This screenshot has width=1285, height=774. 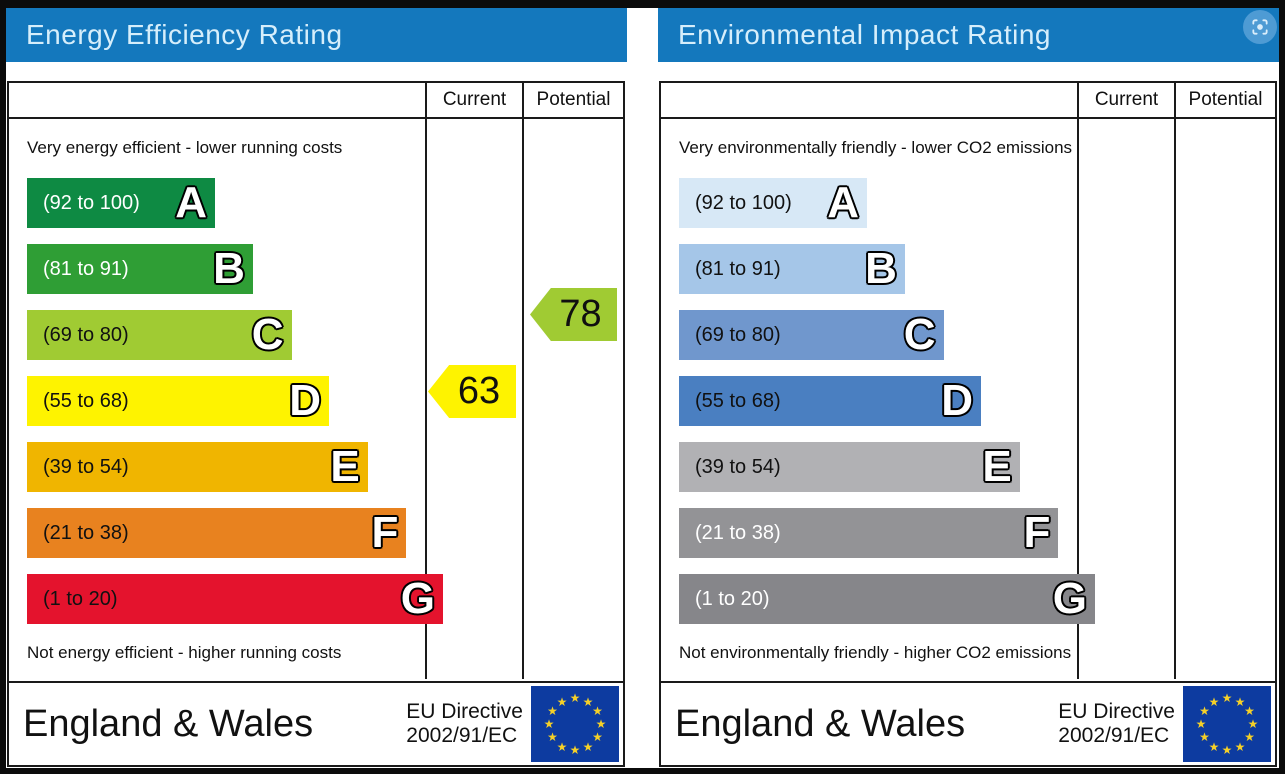 I want to click on energy-title-bar: Energy Efficiency Rating, so click(x=316, y=35).